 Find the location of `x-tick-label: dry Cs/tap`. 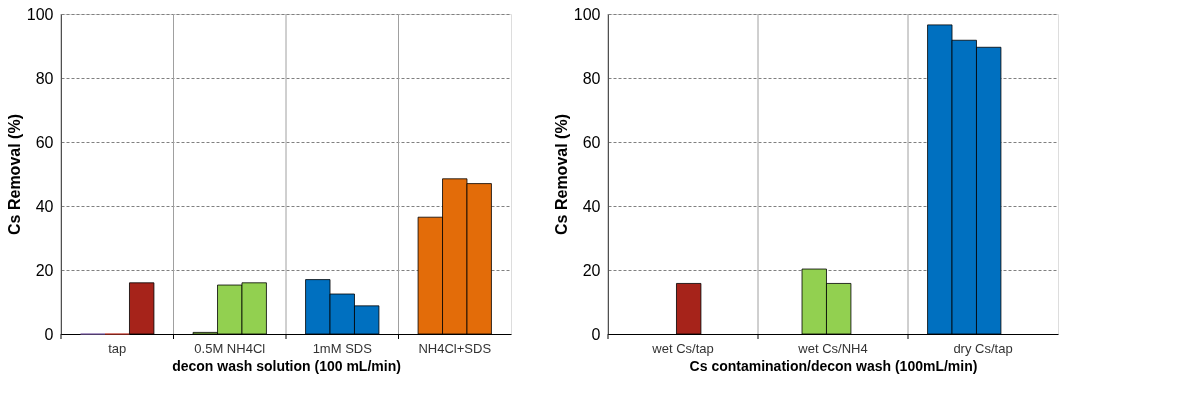

x-tick-label: dry Cs/tap is located at coordinates (983, 348).